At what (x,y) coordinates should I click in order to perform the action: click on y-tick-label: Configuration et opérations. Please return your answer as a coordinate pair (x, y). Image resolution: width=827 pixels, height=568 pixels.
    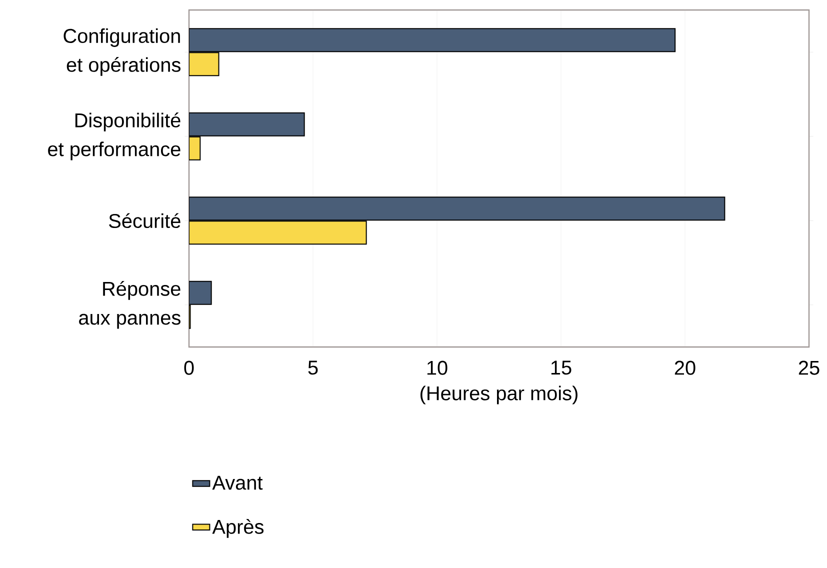
    Looking at the image, I should click on (122, 52).